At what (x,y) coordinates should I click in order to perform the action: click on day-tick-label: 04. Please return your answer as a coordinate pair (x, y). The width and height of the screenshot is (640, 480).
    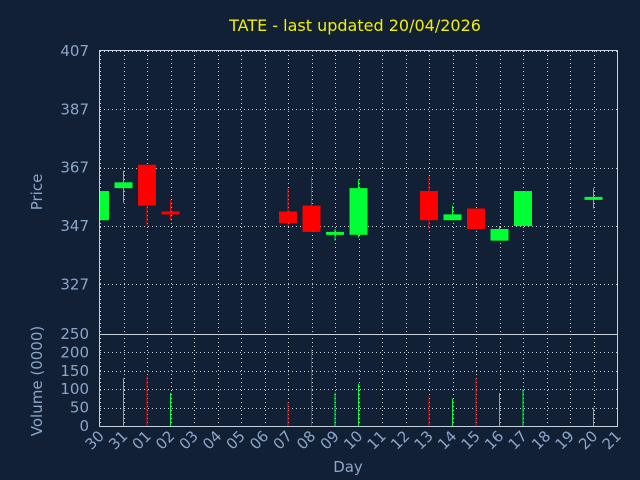
    Looking at the image, I should click on (212, 440).